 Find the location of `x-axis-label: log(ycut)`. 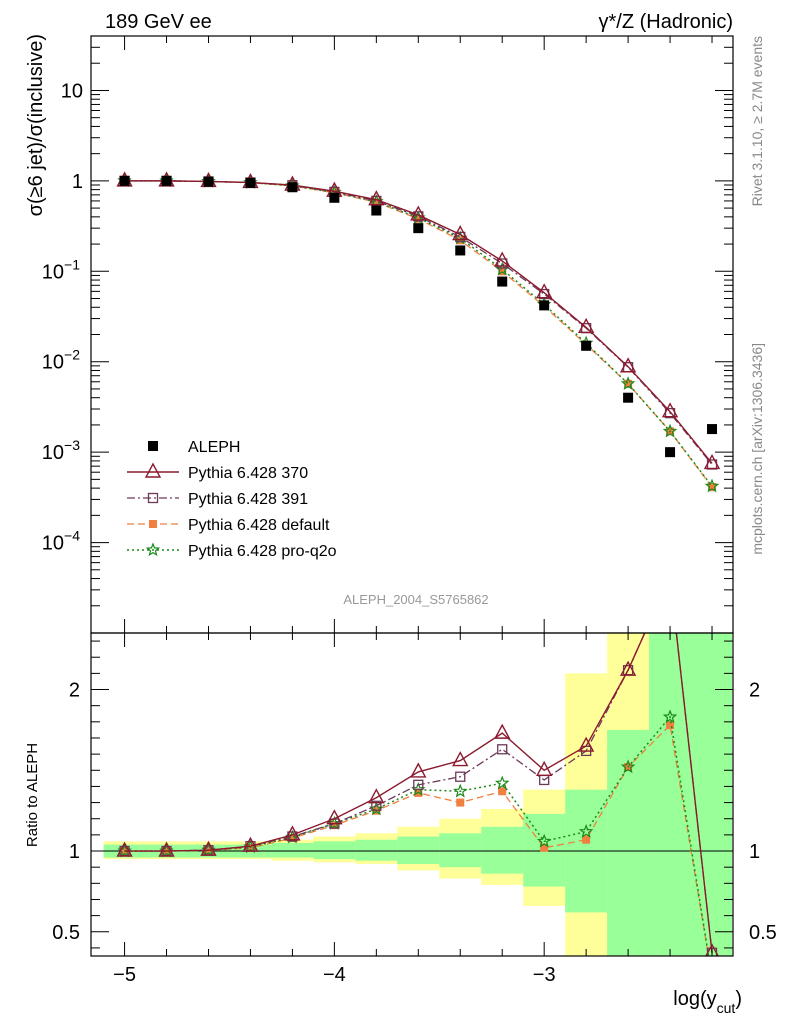

x-axis-label: log(ycut) is located at coordinates (707, 1002).